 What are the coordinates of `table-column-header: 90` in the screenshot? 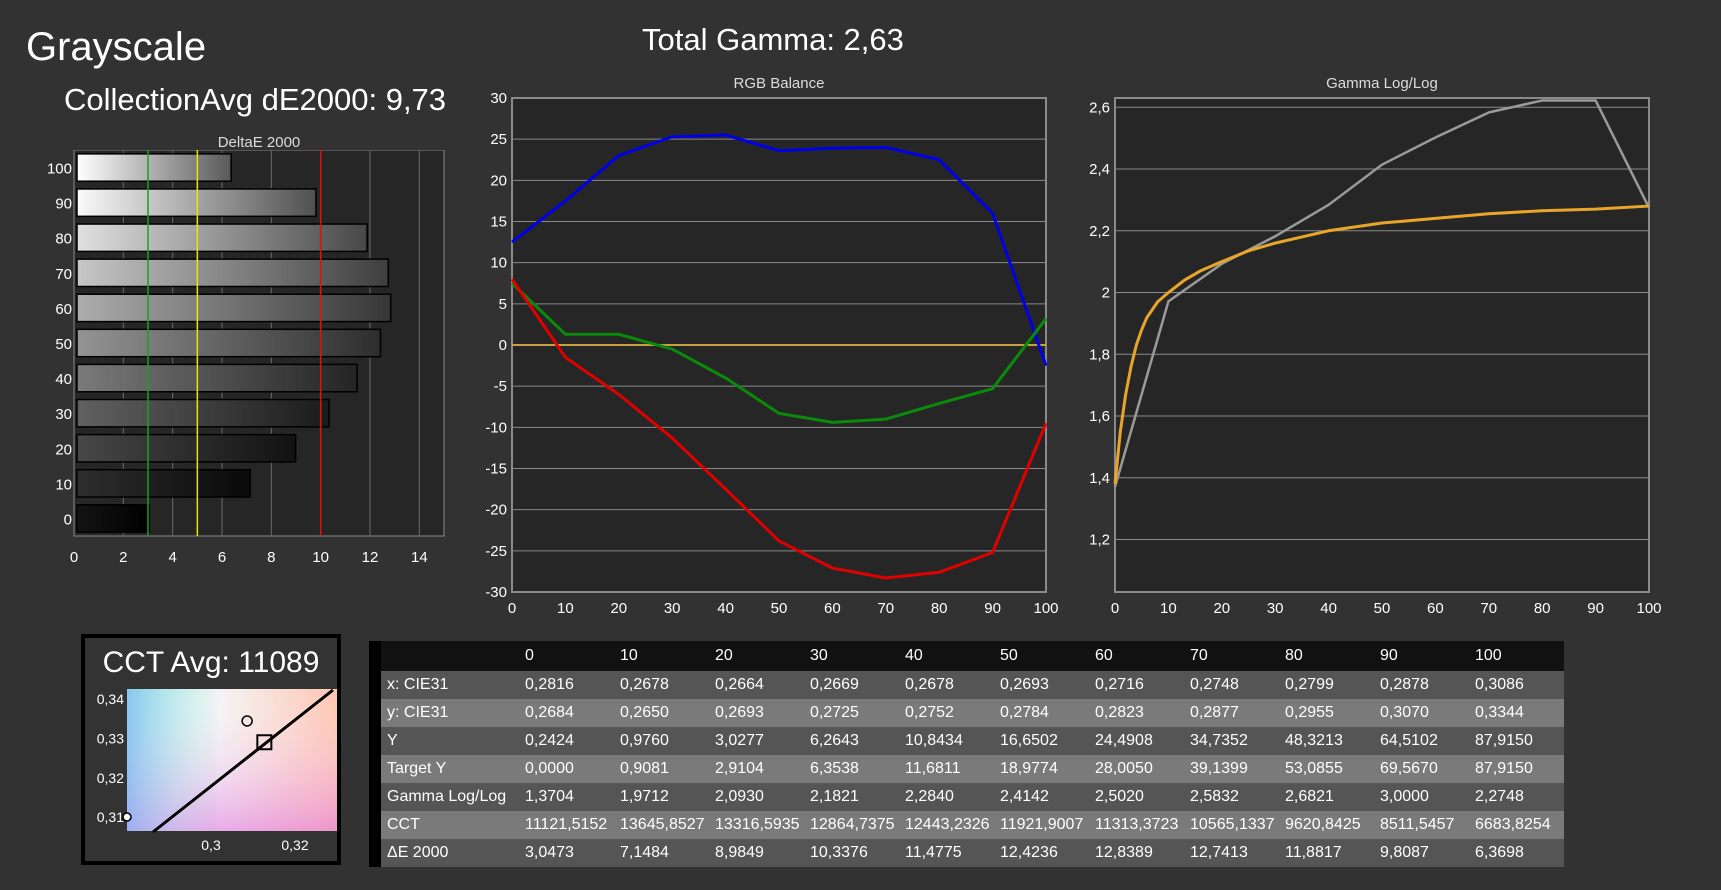 It's located at (1421, 656).